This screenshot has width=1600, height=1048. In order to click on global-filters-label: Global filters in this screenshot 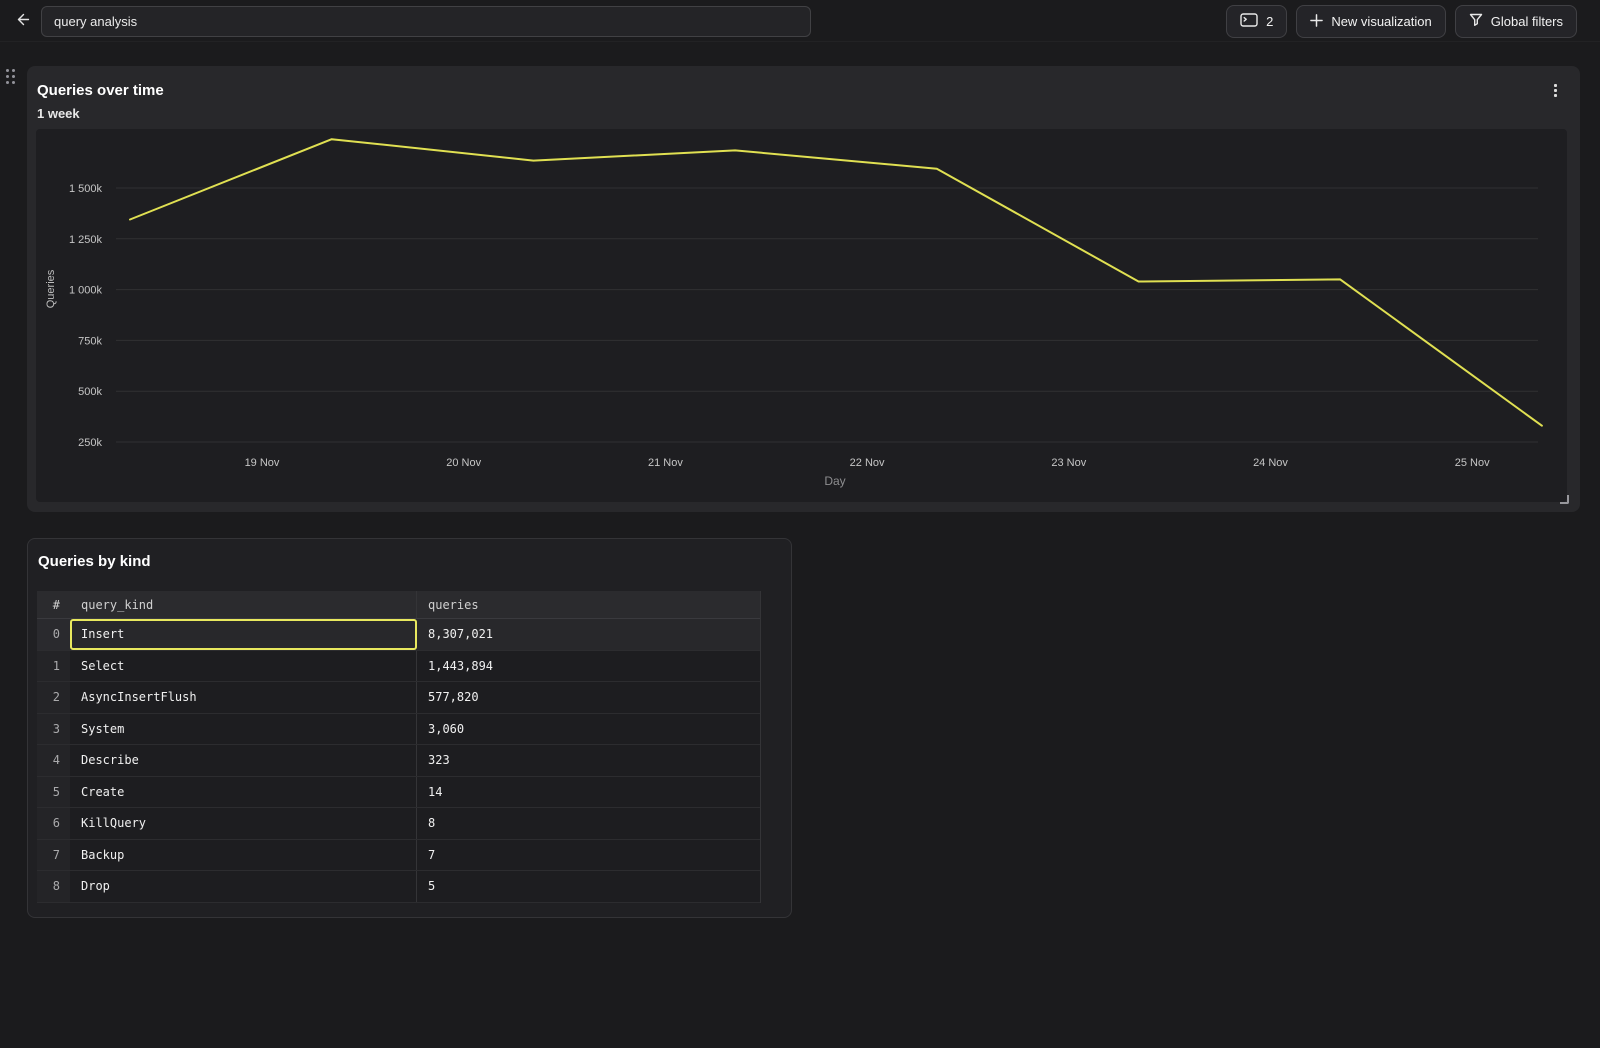, I will do `click(1526, 21)`.